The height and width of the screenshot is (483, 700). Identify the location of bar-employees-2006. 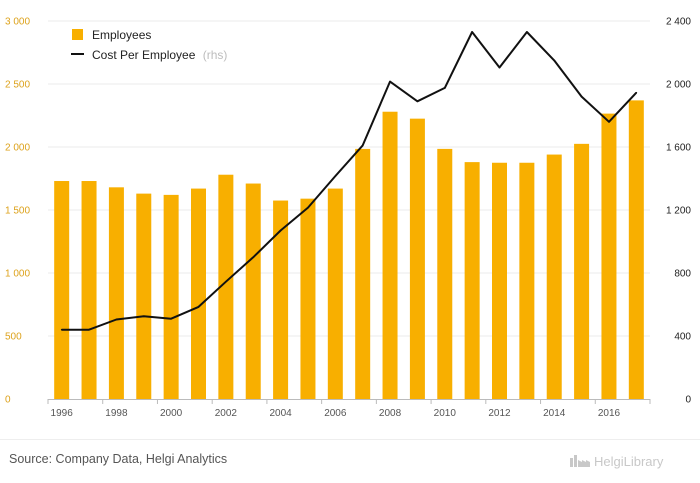
(335, 293).